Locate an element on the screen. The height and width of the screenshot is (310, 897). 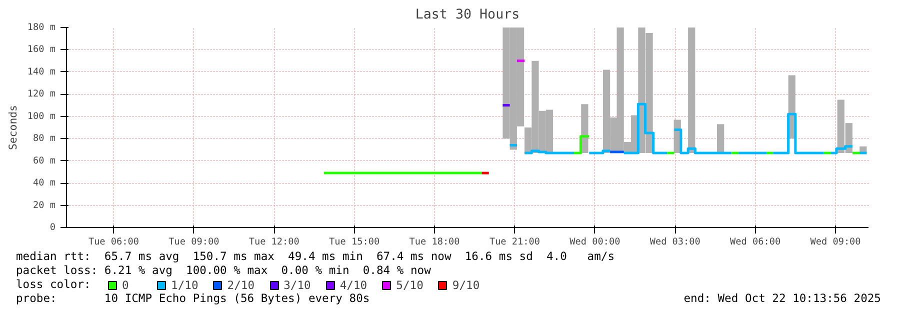
text: probe: 10 ICMP Echo Pings (56 Bytes) every 80s is located at coordinates (193, 299).